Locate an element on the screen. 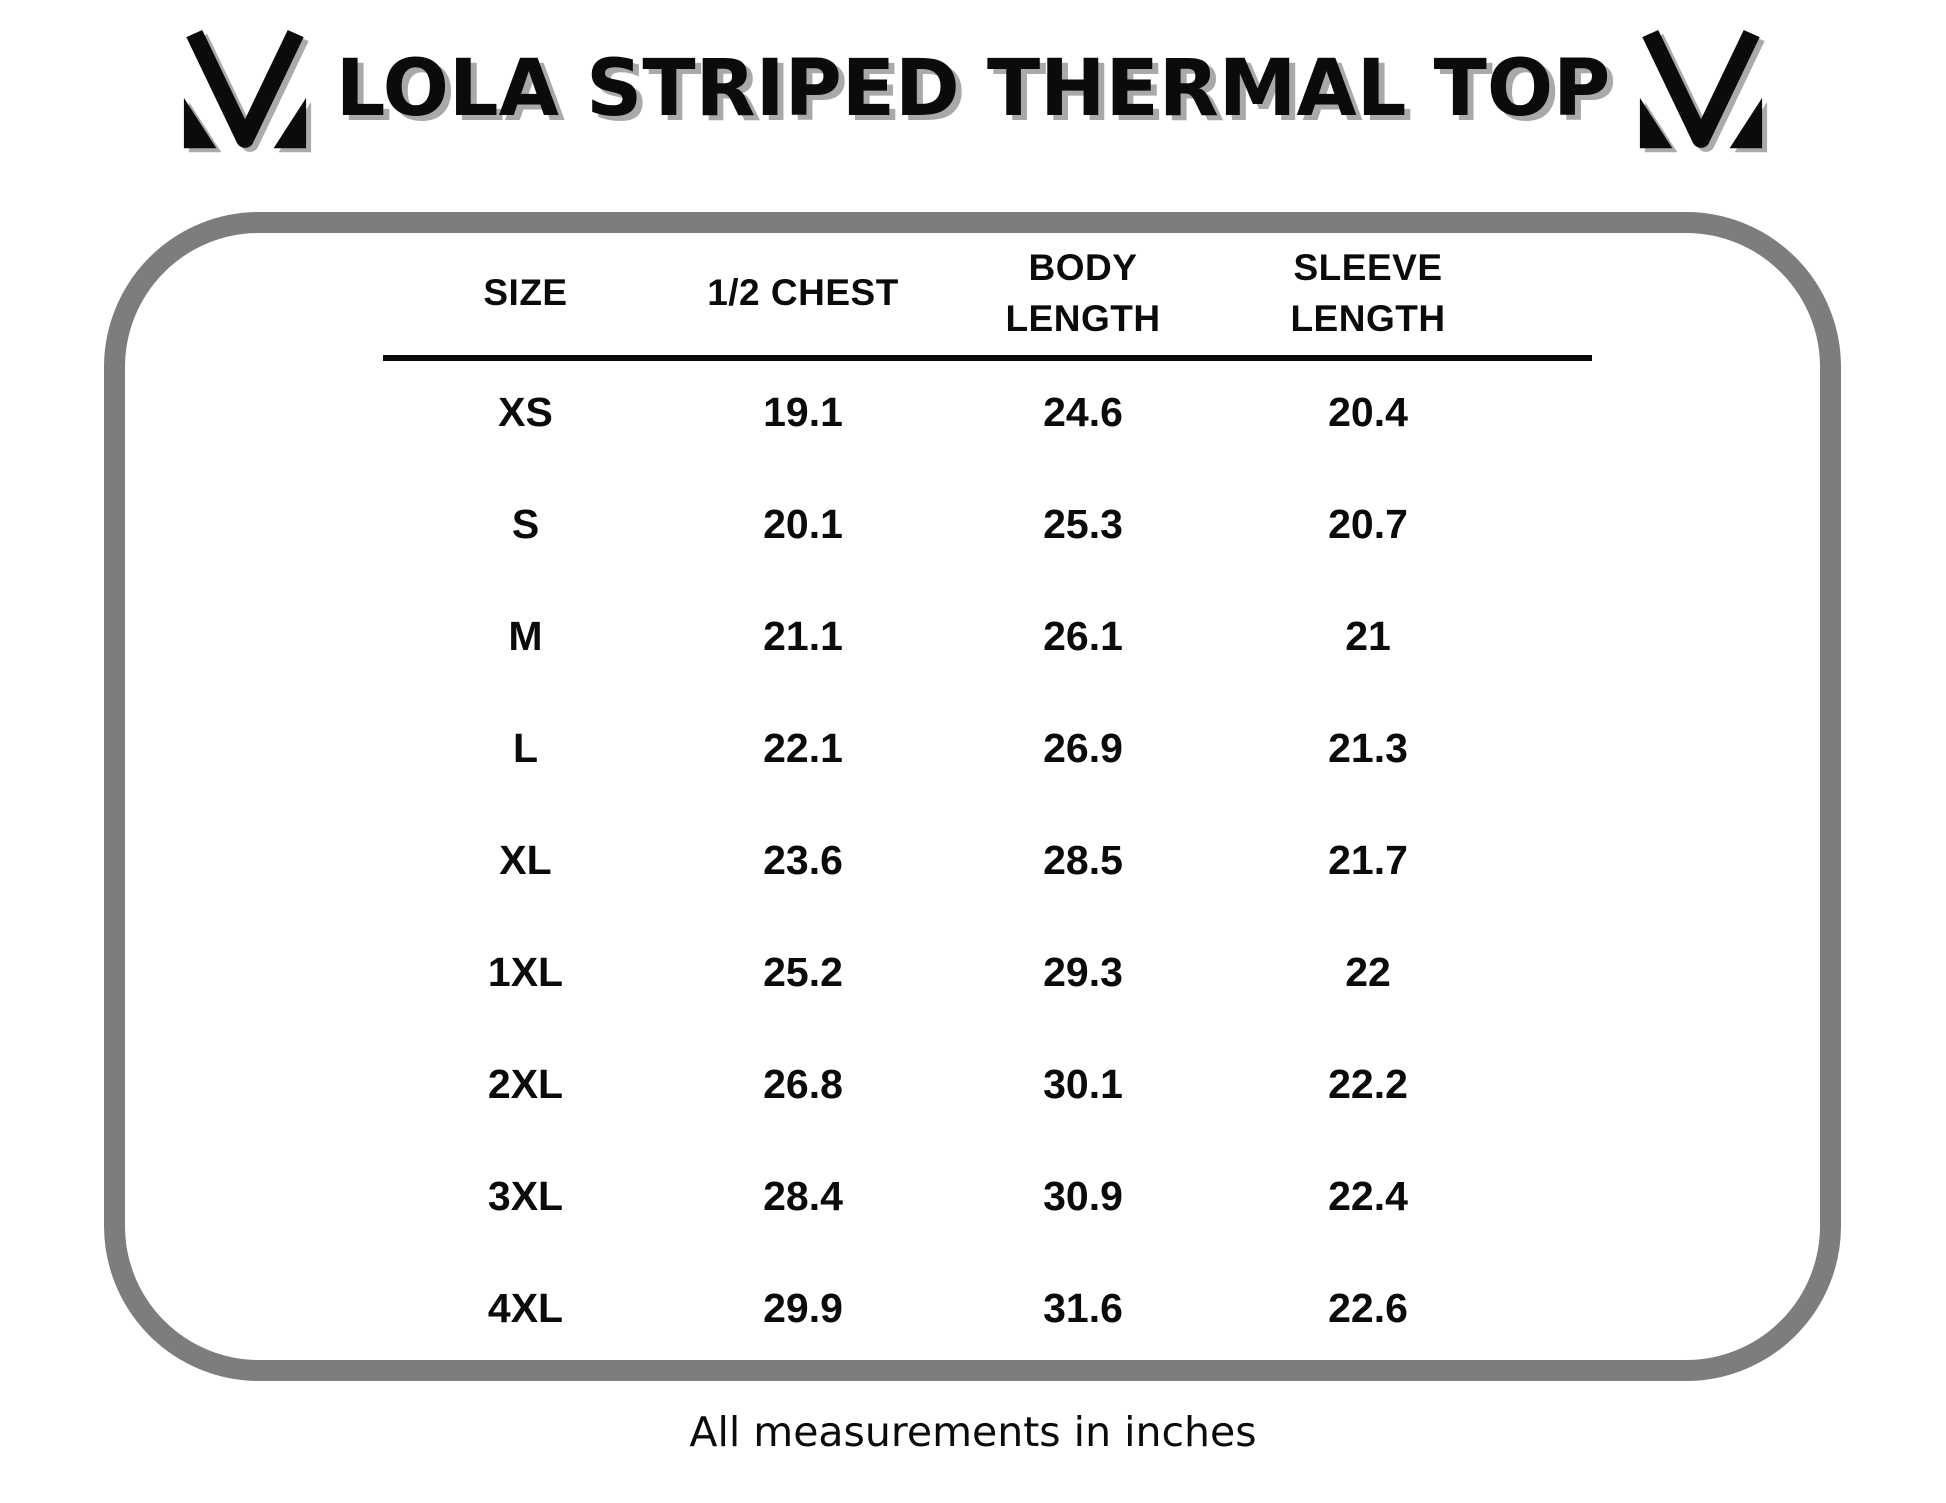 This screenshot has width=1946, height=1503. column-header-half-chest-label: 1/2 CHEST is located at coordinates (803, 293).